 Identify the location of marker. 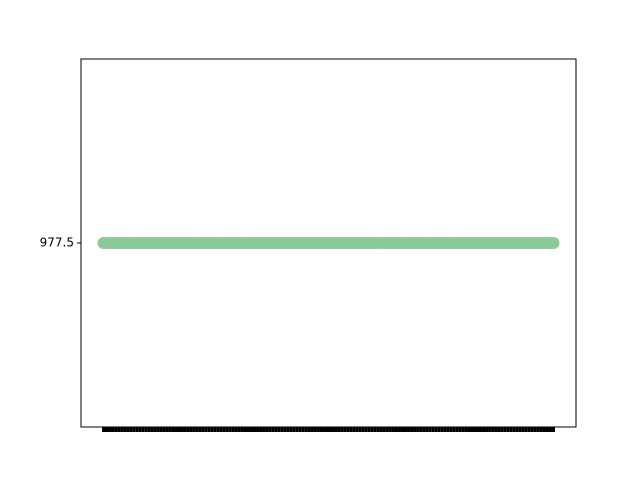
(553, 243).